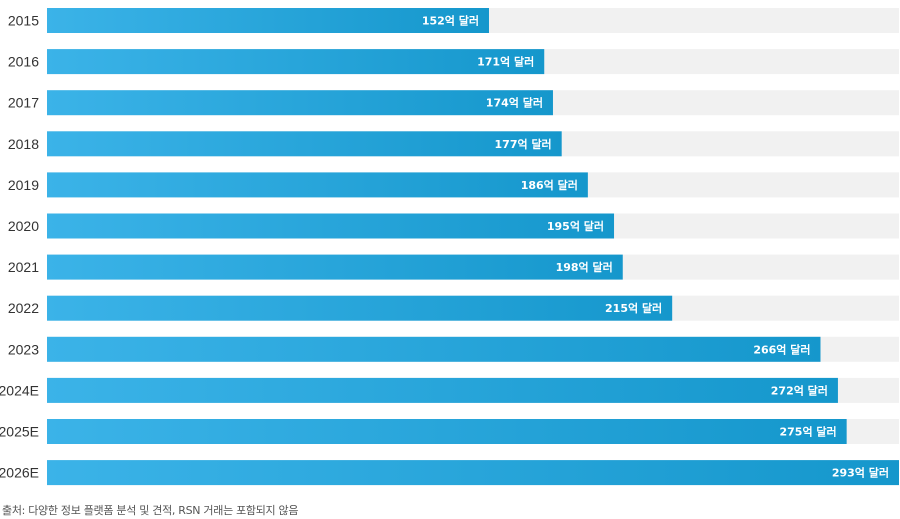  What do you see at coordinates (23, 185) in the screenshot?
I see `category-label-2019: 2019` at bounding box center [23, 185].